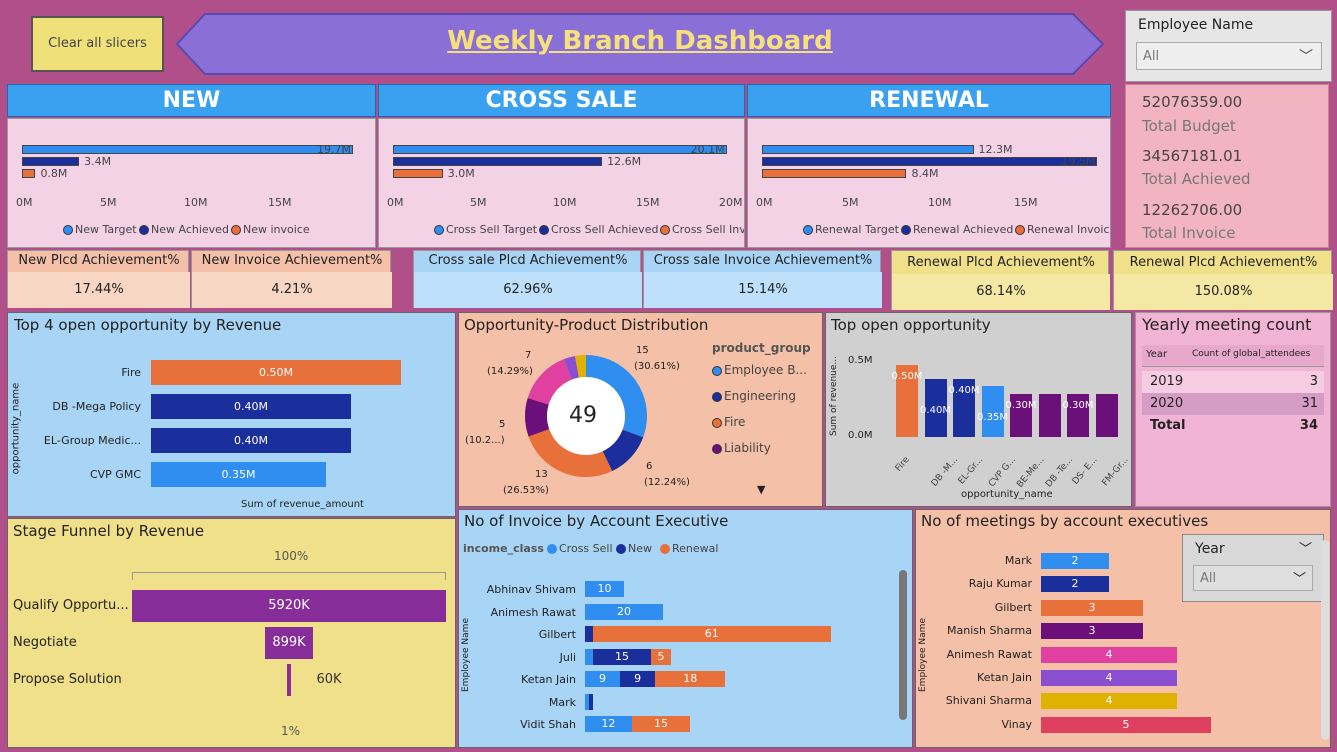 Image resolution: width=1337 pixels, height=752 pixels. I want to click on kpi-new-plcd: New Plcd Achievement% 17.44%, so click(98, 279).